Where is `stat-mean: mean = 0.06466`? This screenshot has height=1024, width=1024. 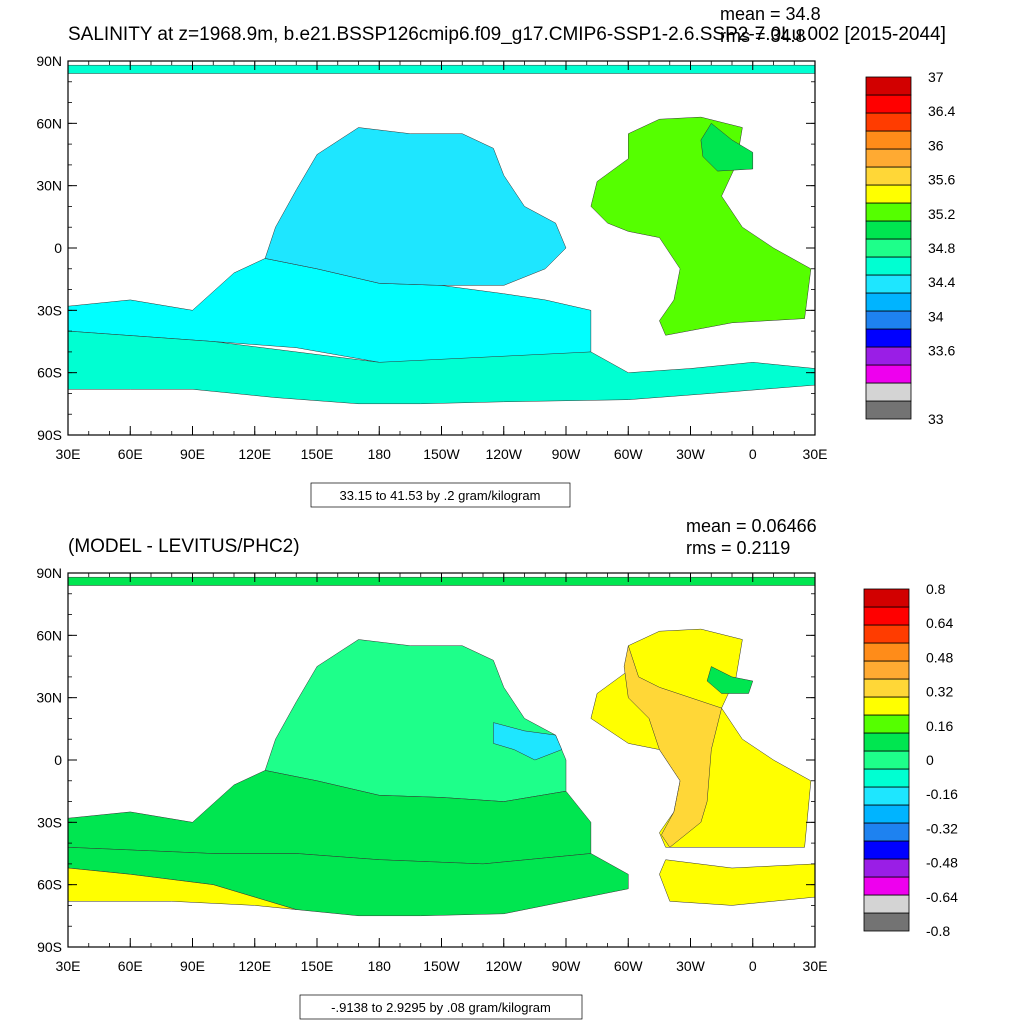
stat-mean: mean = 0.06466 is located at coordinates (751, 526).